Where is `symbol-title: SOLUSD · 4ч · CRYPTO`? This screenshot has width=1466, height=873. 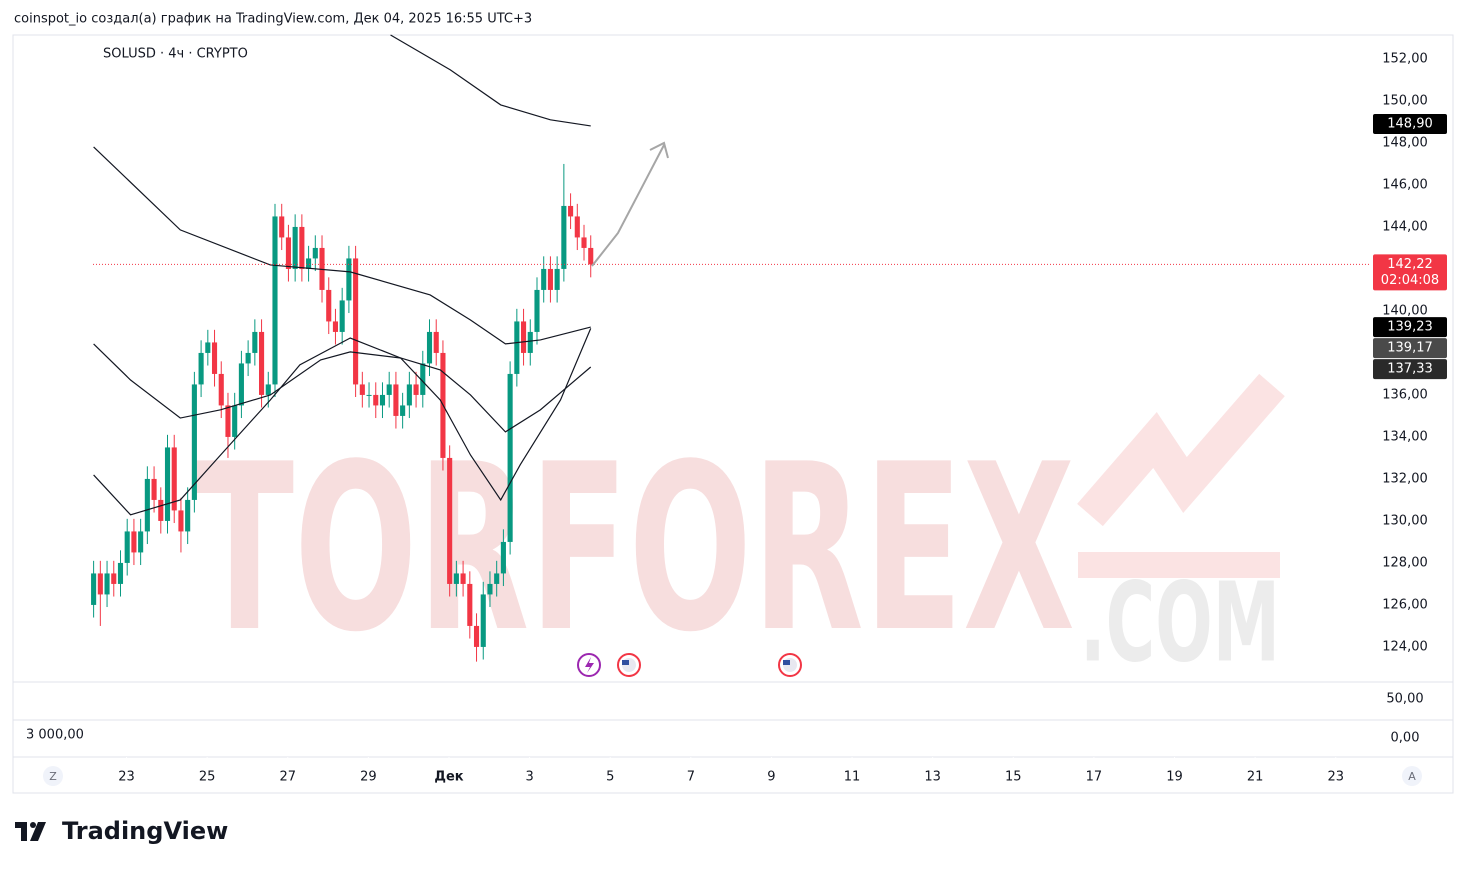
symbol-title: SOLUSD · 4ч · CRYPTO is located at coordinates (175, 54).